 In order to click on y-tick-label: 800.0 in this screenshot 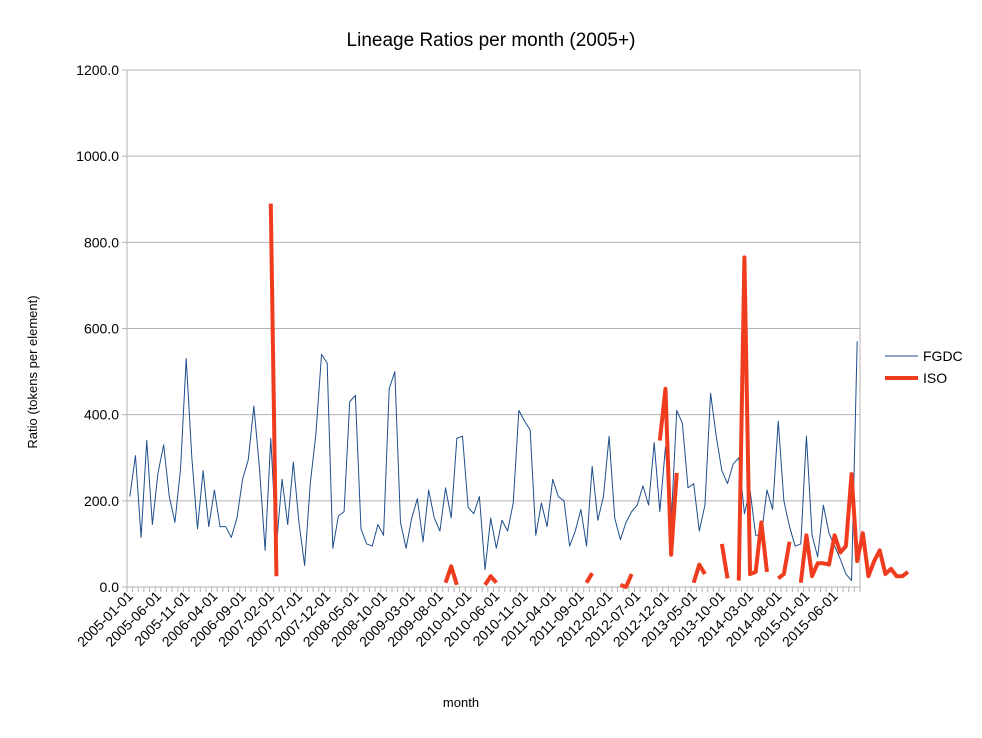, I will do `click(101, 242)`.